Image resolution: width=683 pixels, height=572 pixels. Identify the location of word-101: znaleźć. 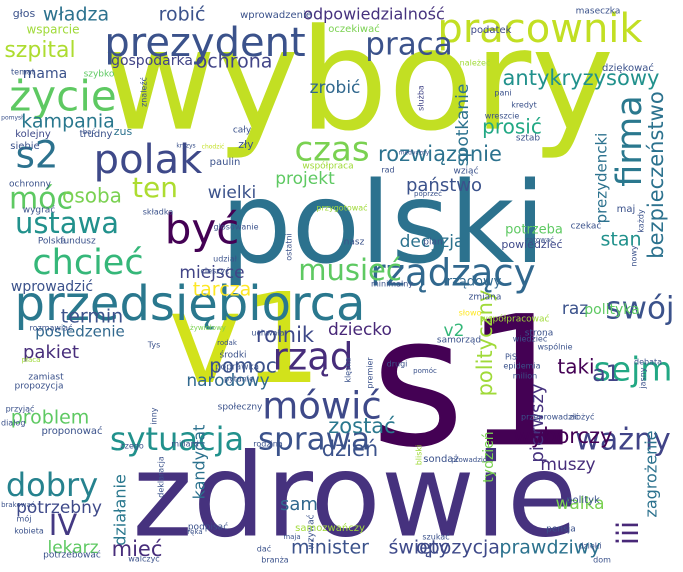
(144, 92).